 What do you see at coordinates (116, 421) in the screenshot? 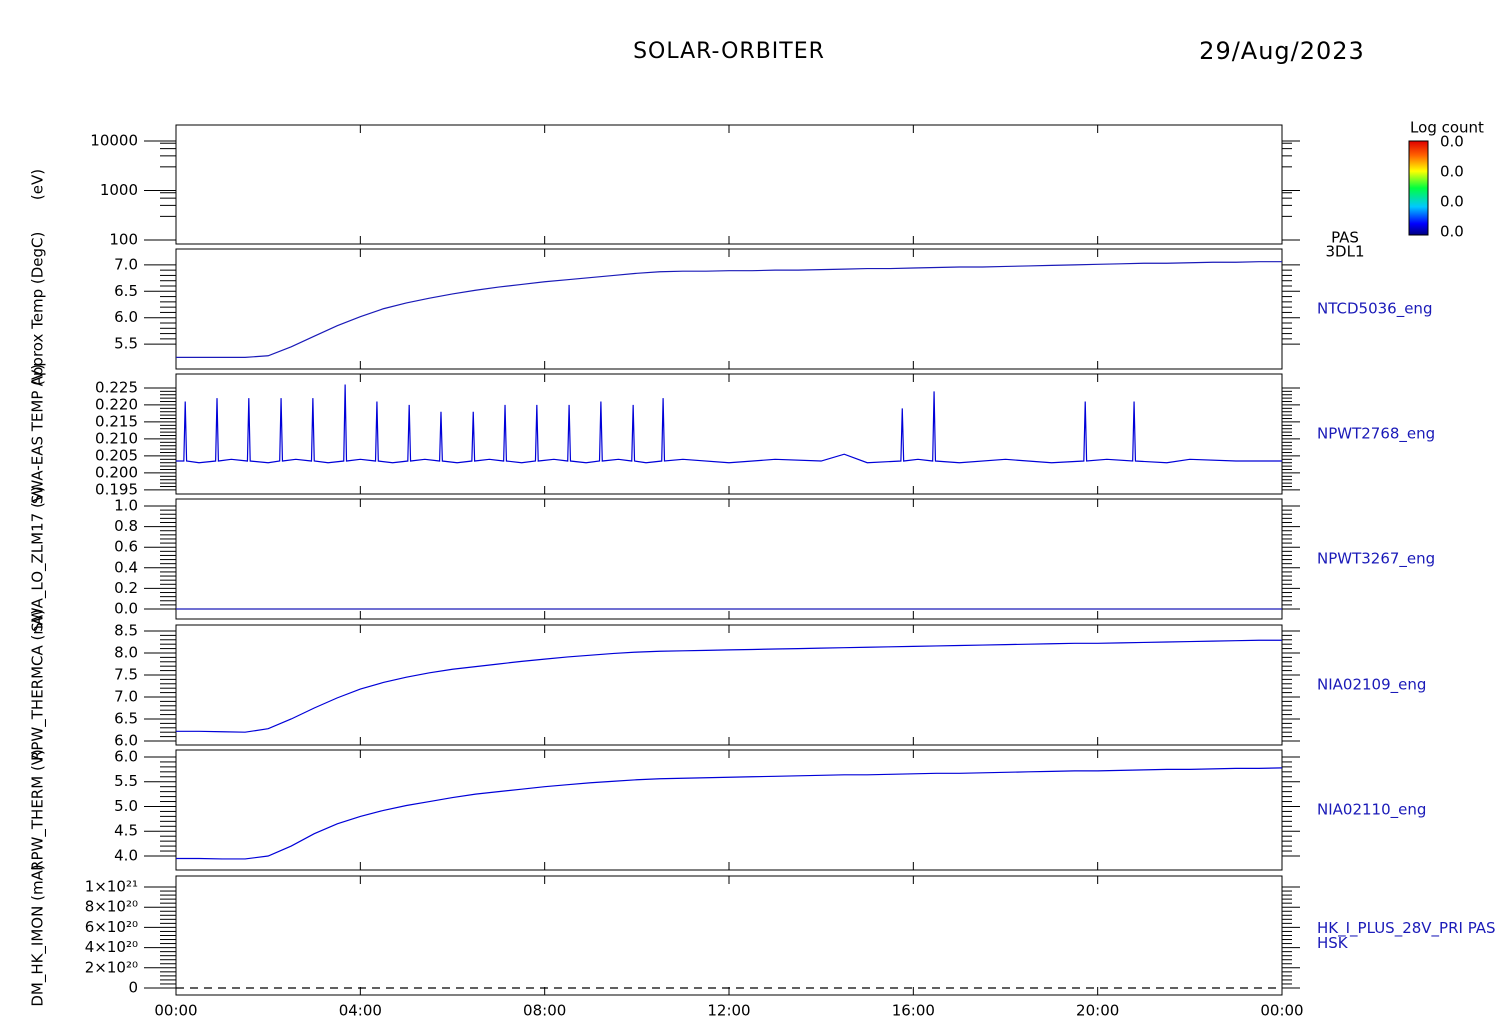
I see `y-tick-label: 0.215` at bounding box center [116, 421].